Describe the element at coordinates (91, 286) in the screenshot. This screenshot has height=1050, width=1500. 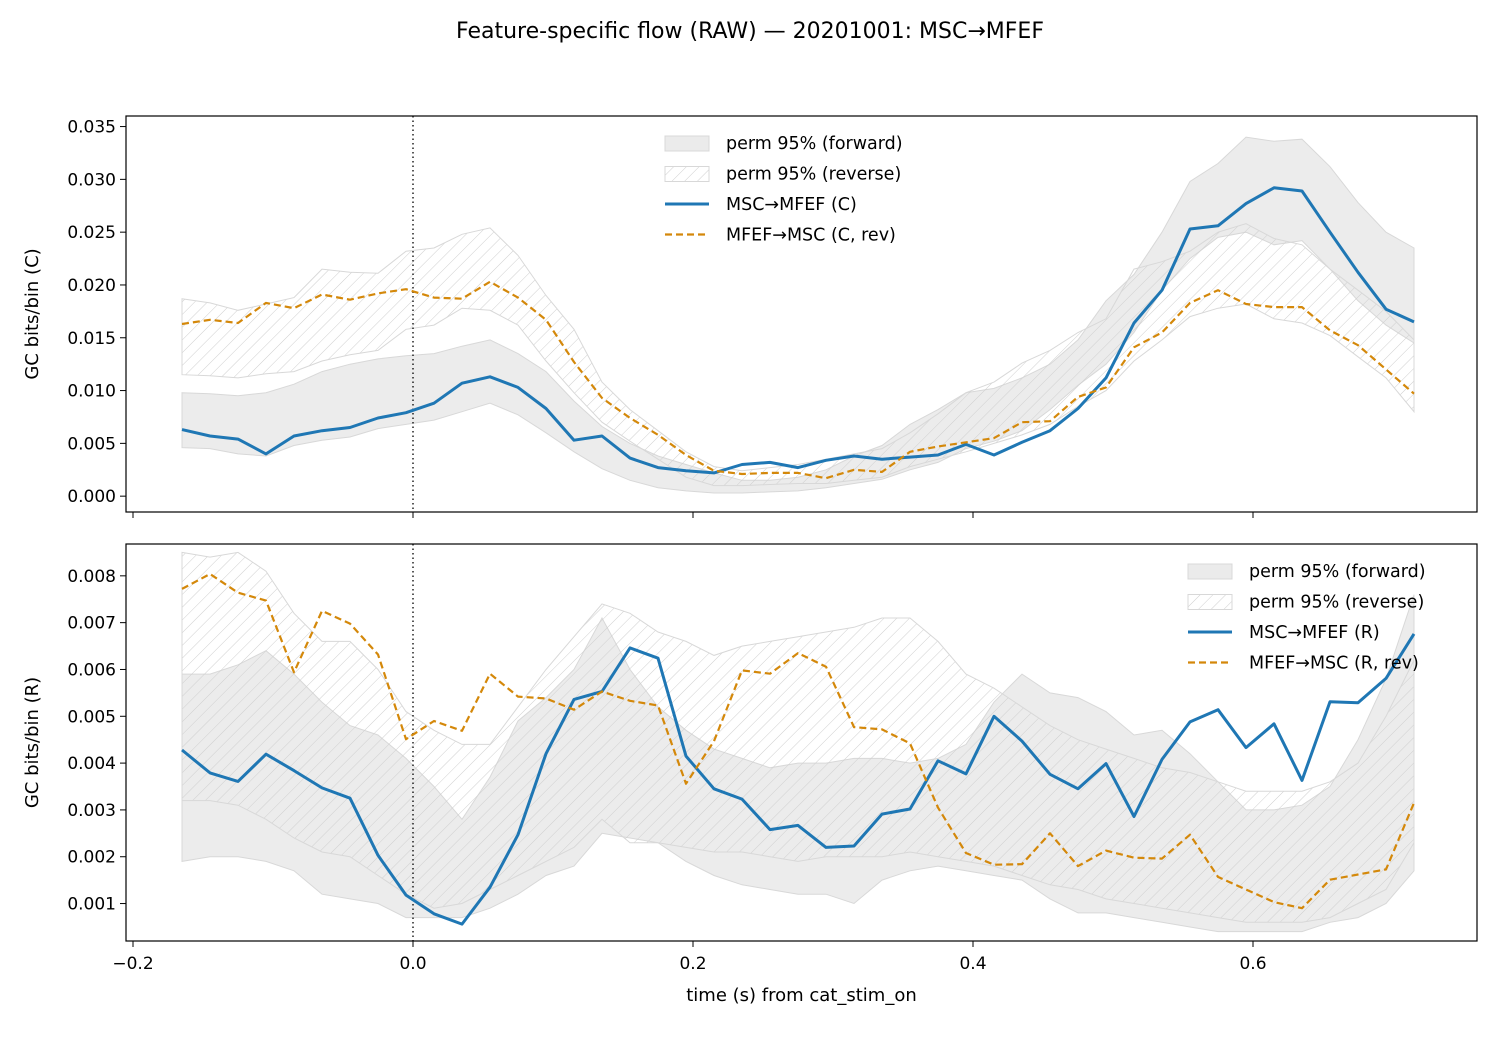
I see `y-tick-label: 0.020` at that location.